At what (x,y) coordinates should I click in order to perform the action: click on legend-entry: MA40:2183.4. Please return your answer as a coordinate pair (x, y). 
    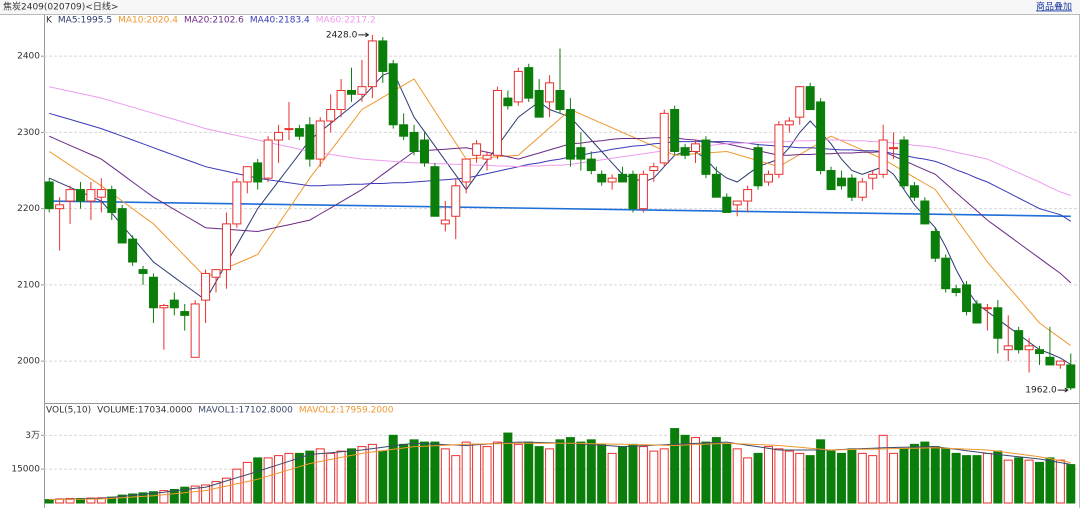
    Looking at the image, I should click on (280, 21).